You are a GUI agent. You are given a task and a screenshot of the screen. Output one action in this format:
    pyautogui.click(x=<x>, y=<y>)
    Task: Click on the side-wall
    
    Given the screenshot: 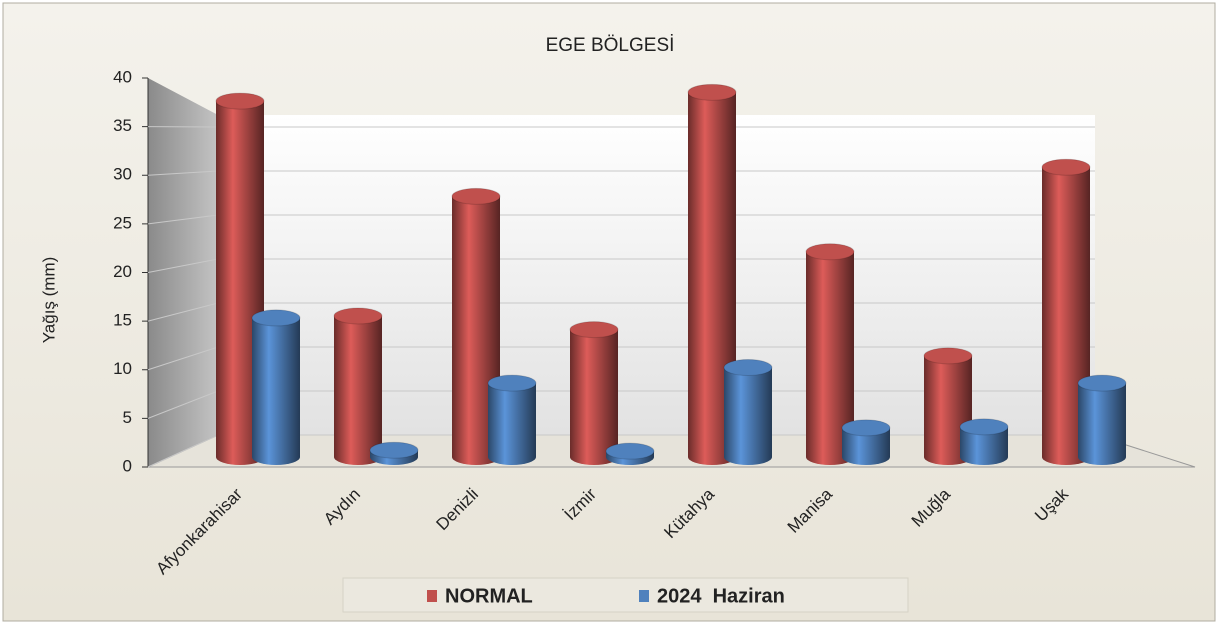 What is the action you would take?
    pyautogui.click(x=183, y=272)
    